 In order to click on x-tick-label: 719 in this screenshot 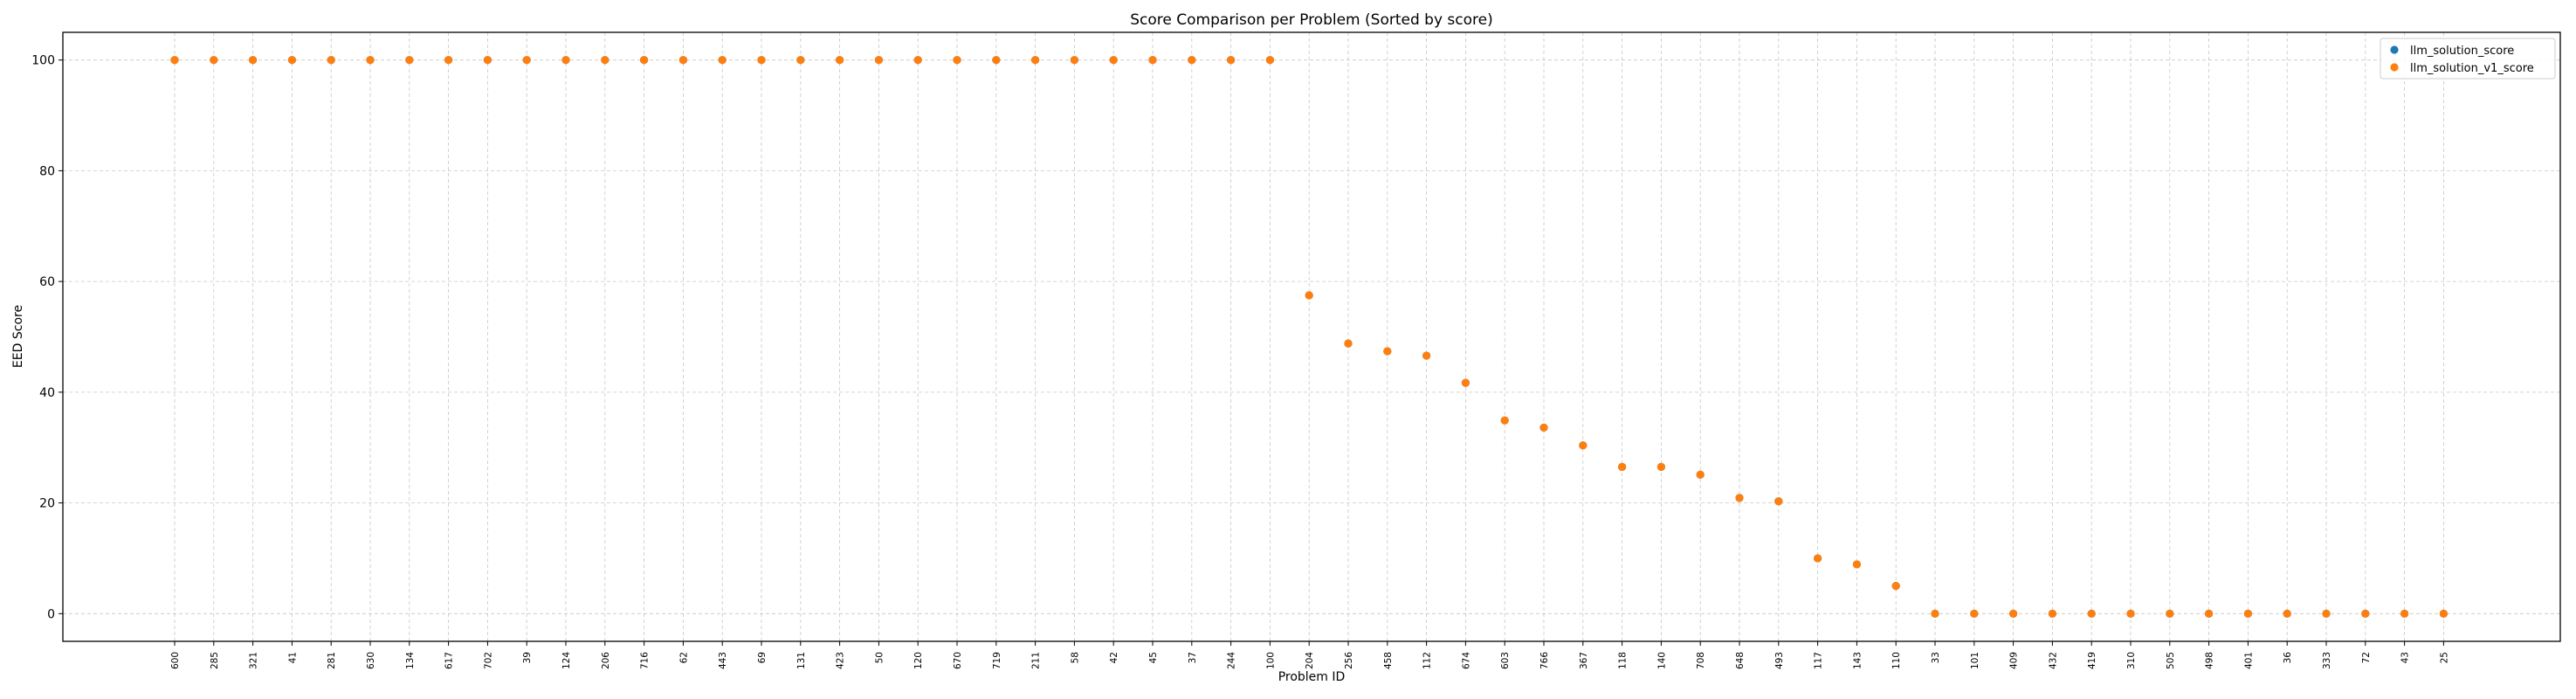, I will do `click(997, 661)`.